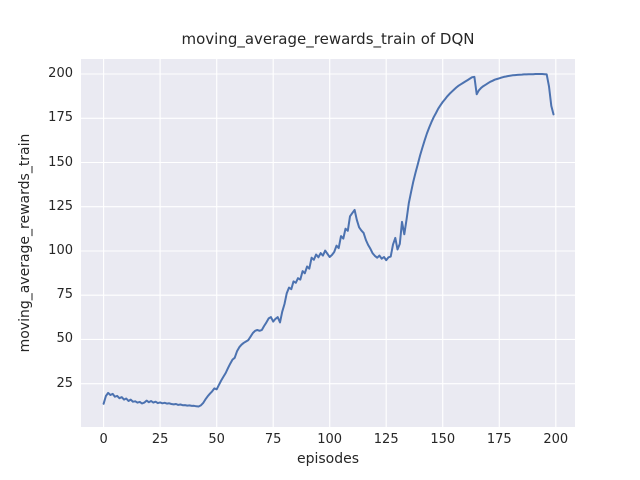 This screenshot has width=640, height=480. What do you see at coordinates (556, 439) in the screenshot?
I see `x-tick-label: 200` at bounding box center [556, 439].